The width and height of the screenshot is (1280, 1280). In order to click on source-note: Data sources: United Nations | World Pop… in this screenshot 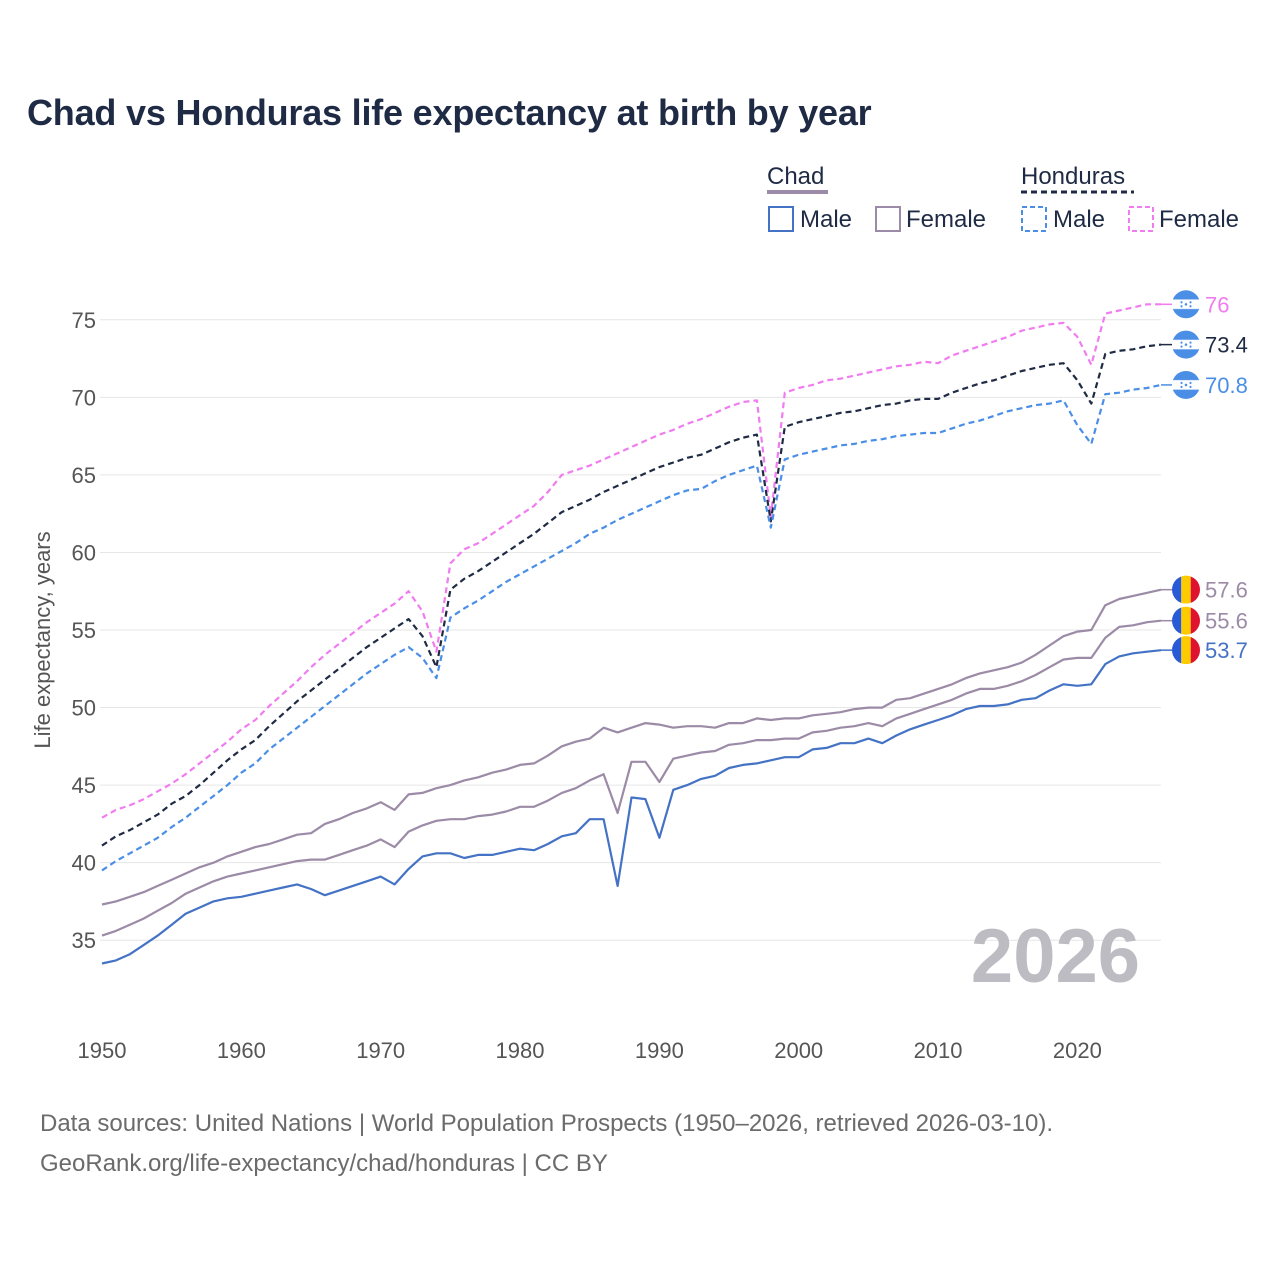, I will do `click(546, 1144)`.